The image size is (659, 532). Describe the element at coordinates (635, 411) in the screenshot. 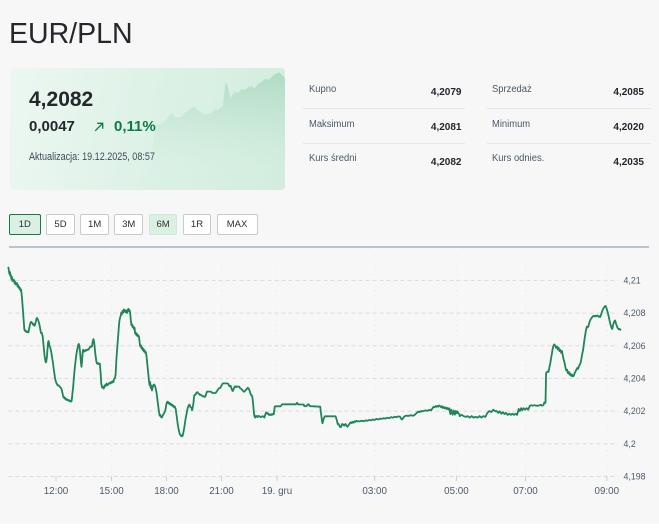

I see `svg-text: 4,202` at that location.